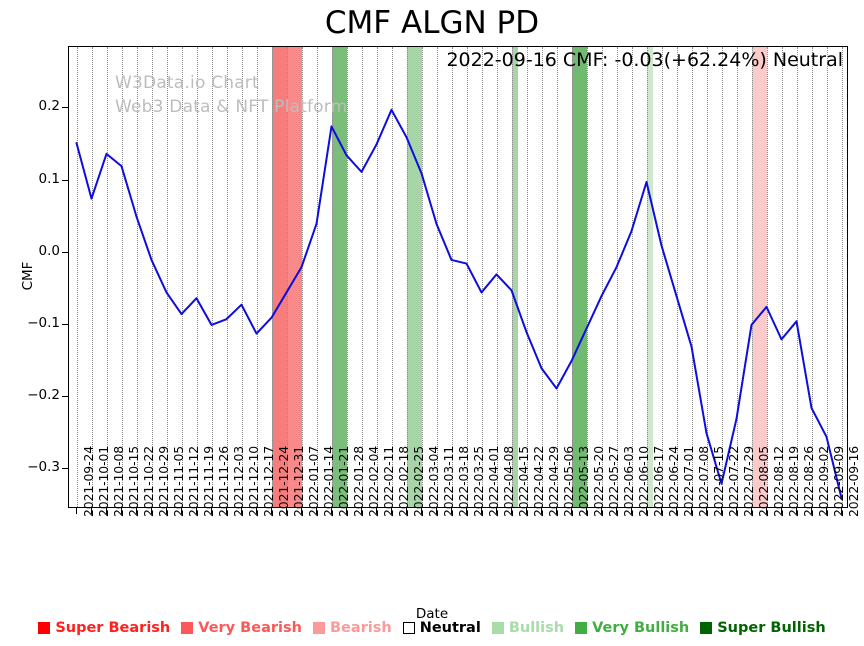 The image size is (864, 646). Describe the element at coordinates (88, 481) in the screenshot. I see `x-tick-label: 2021-09-24` at that location.